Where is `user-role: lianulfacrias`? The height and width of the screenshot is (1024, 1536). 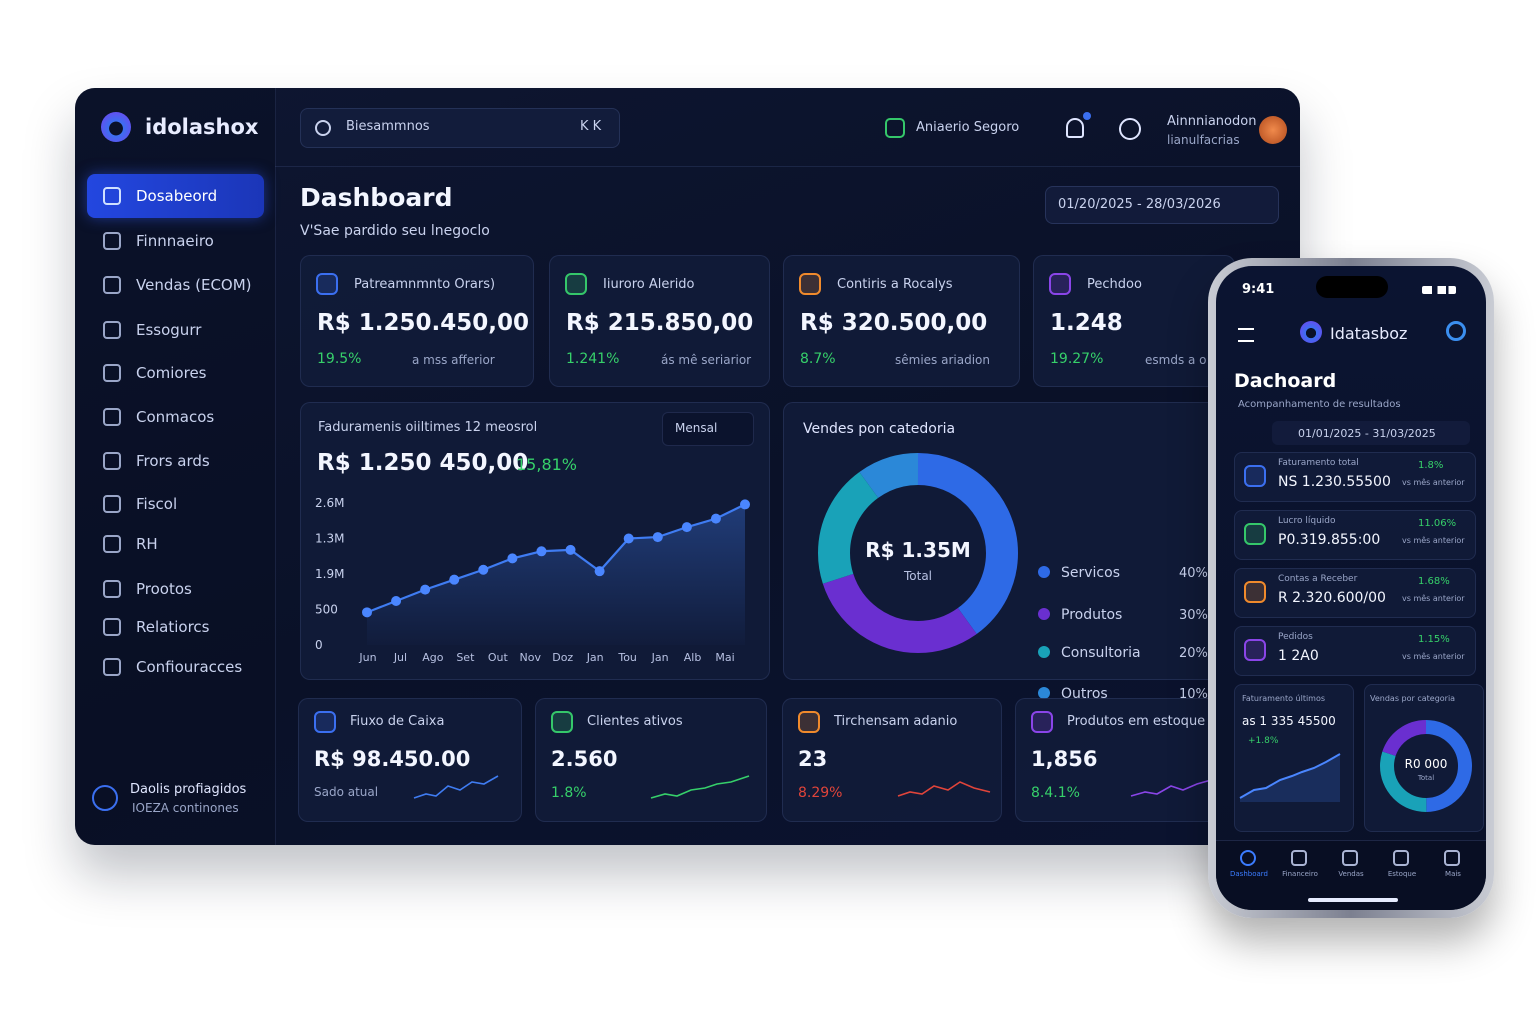 user-role: lianulfacrias is located at coordinates (1203, 140).